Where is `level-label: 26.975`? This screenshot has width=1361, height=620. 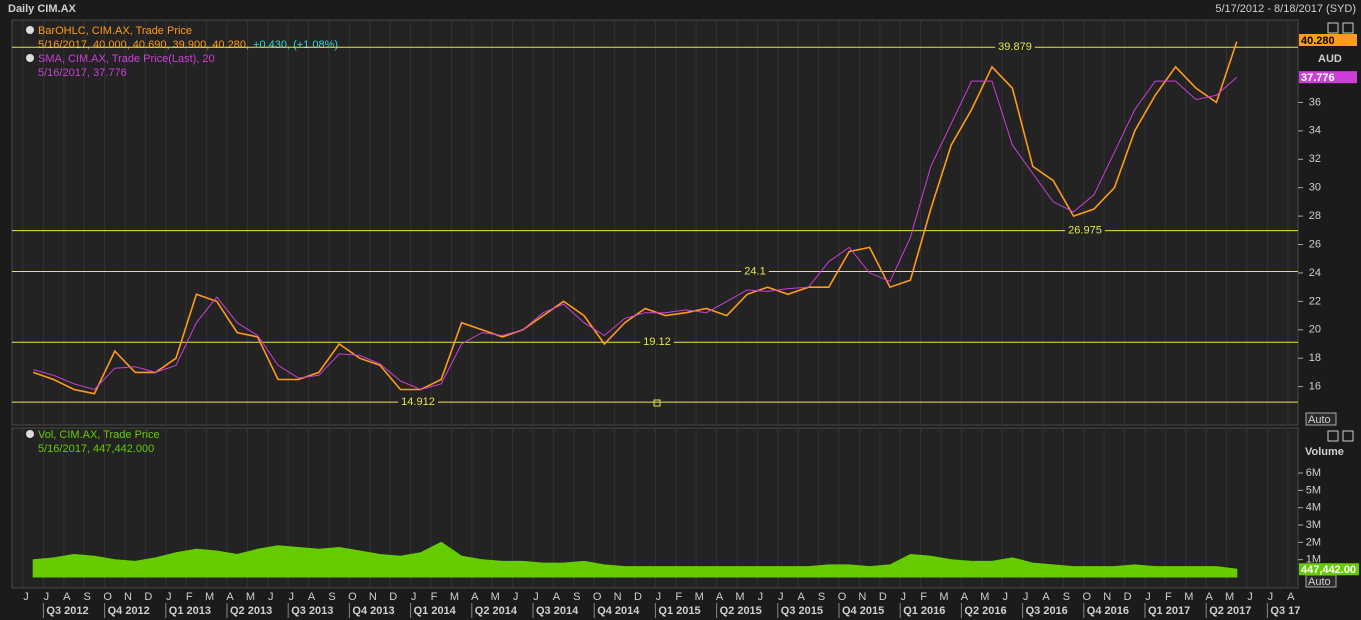 level-label: 26.975 is located at coordinates (1085, 231).